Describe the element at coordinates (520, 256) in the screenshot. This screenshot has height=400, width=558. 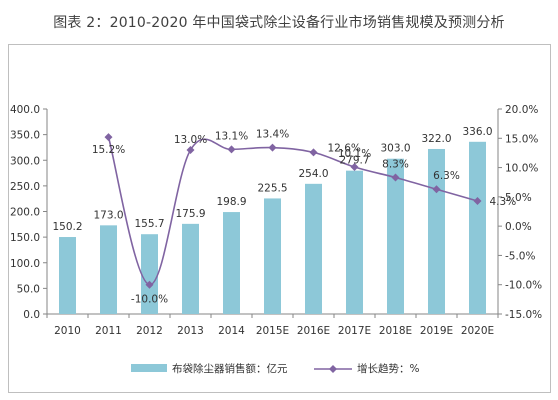
I see `right-tick-label: -5.0%` at that location.